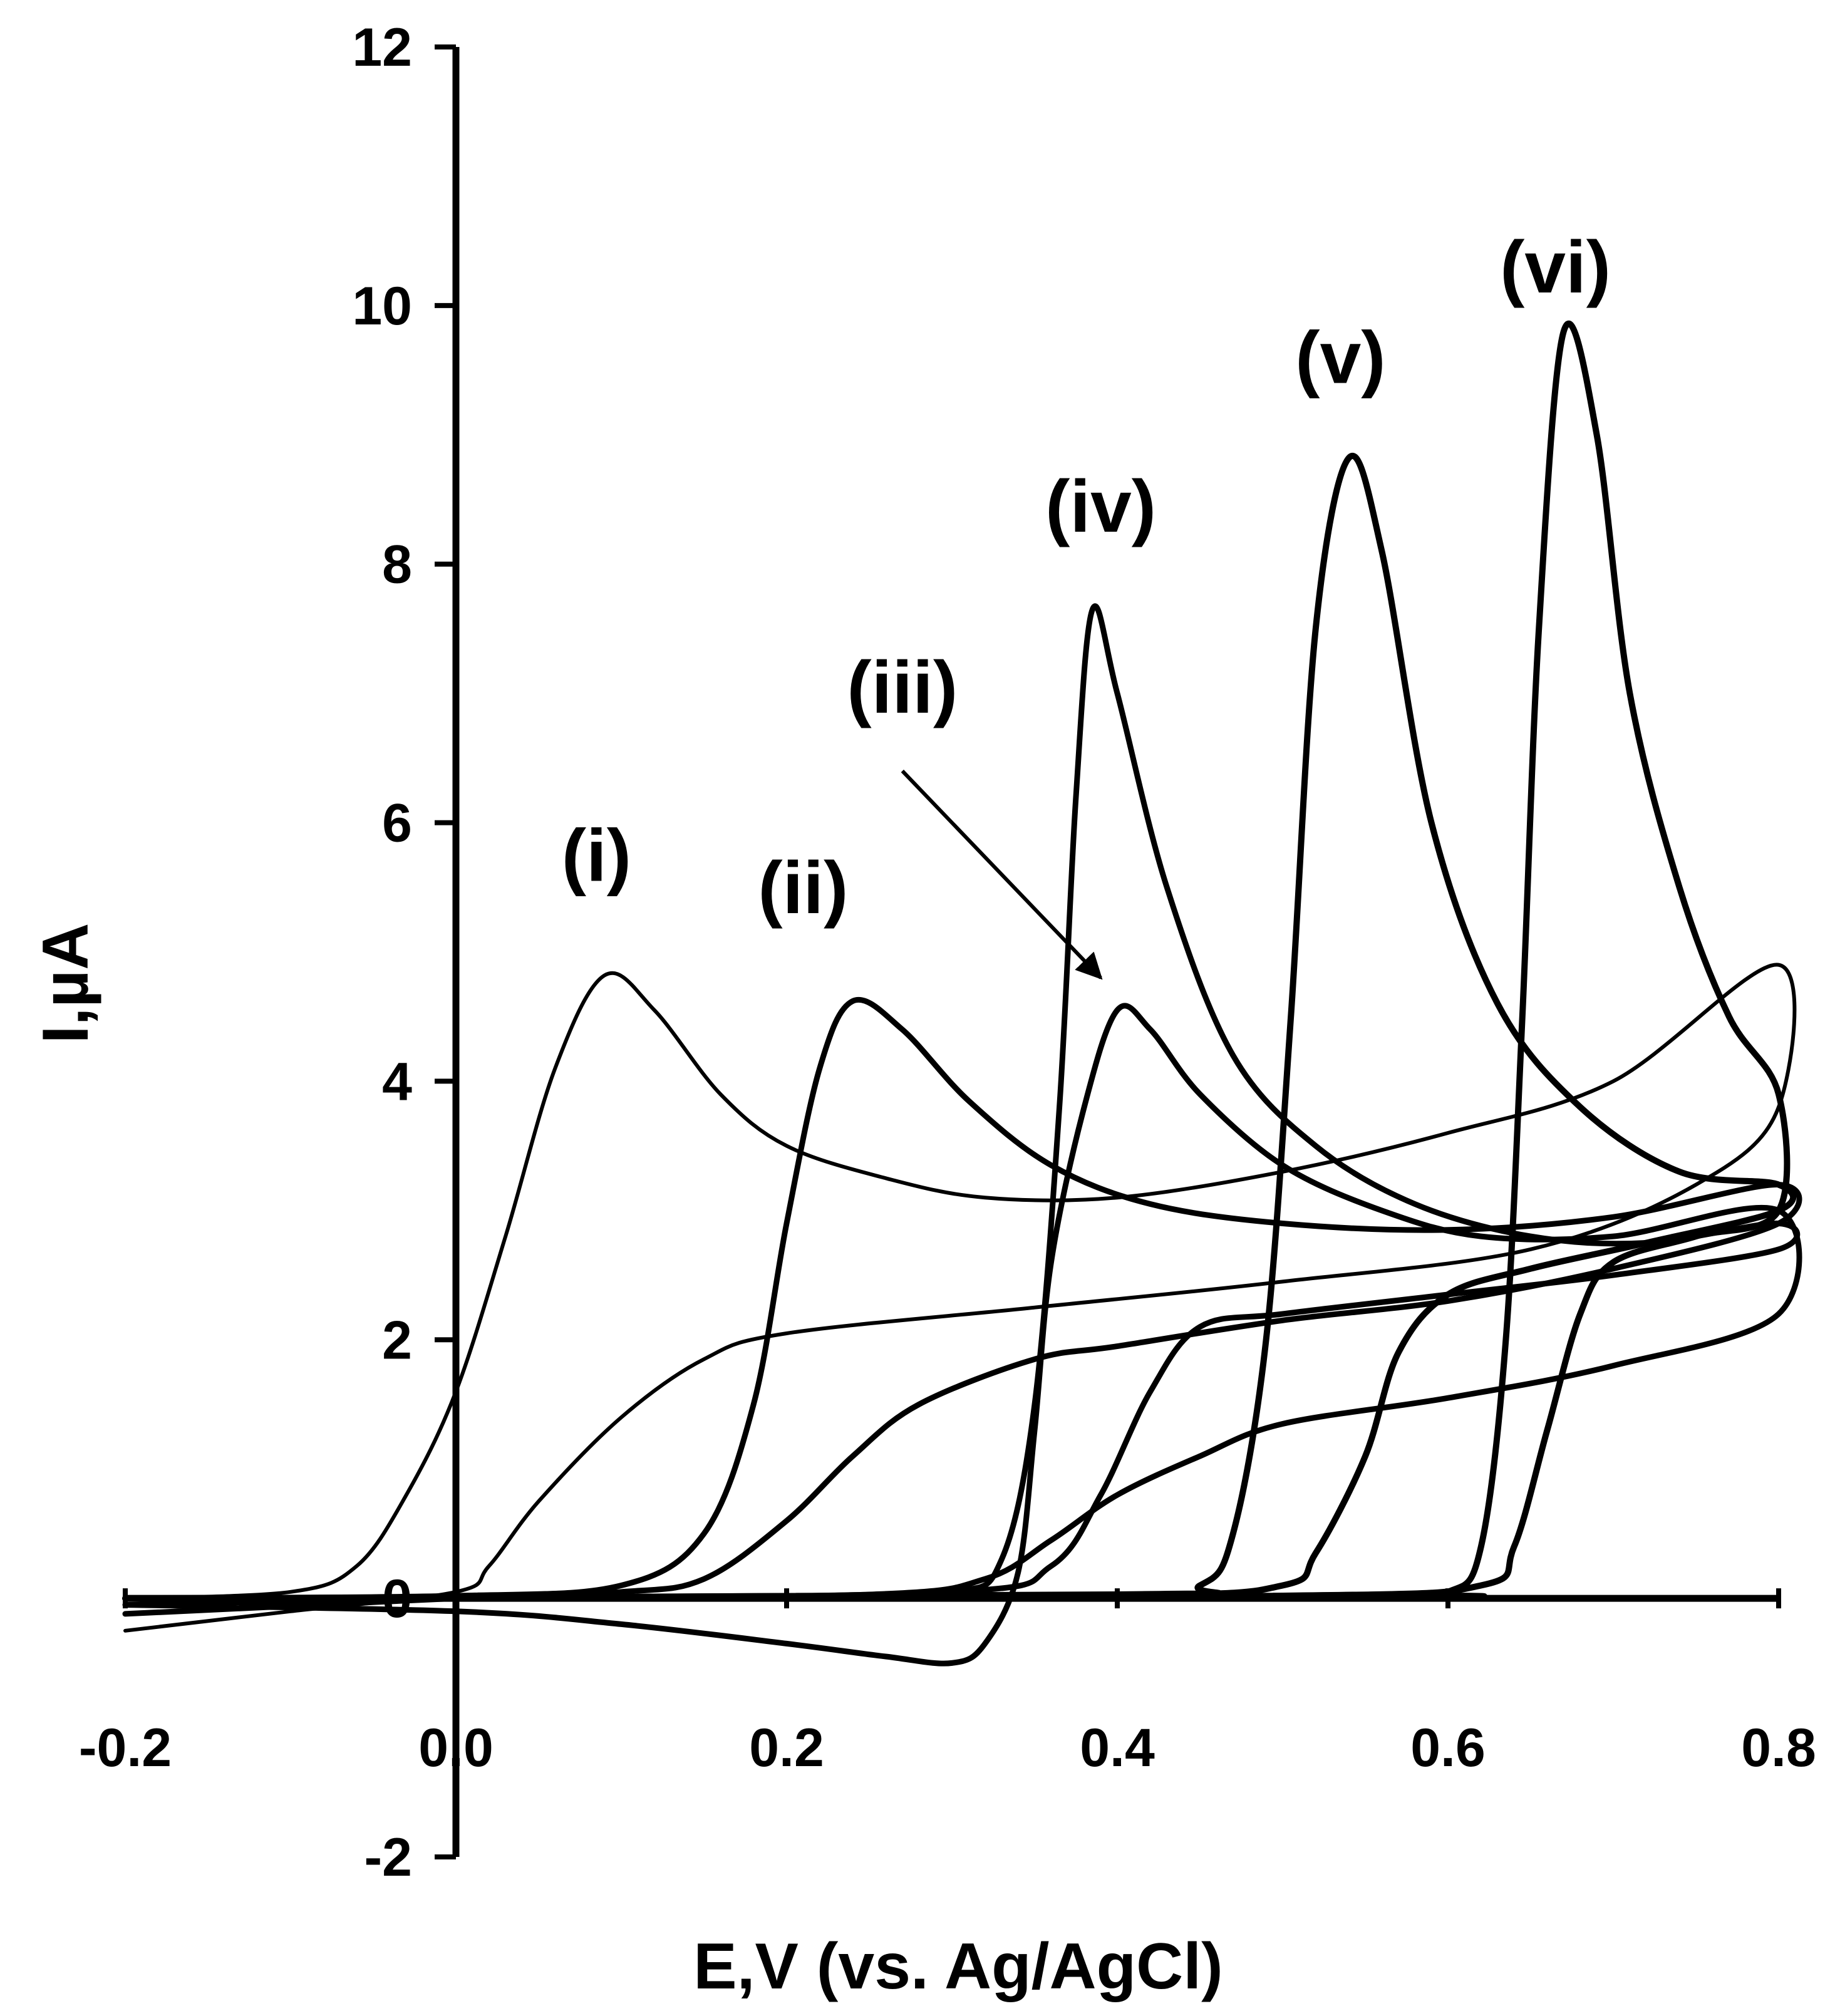  What do you see at coordinates (397, 565) in the screenshot?
I see `y-tick-label: 8` at bounding box center [397, 565].